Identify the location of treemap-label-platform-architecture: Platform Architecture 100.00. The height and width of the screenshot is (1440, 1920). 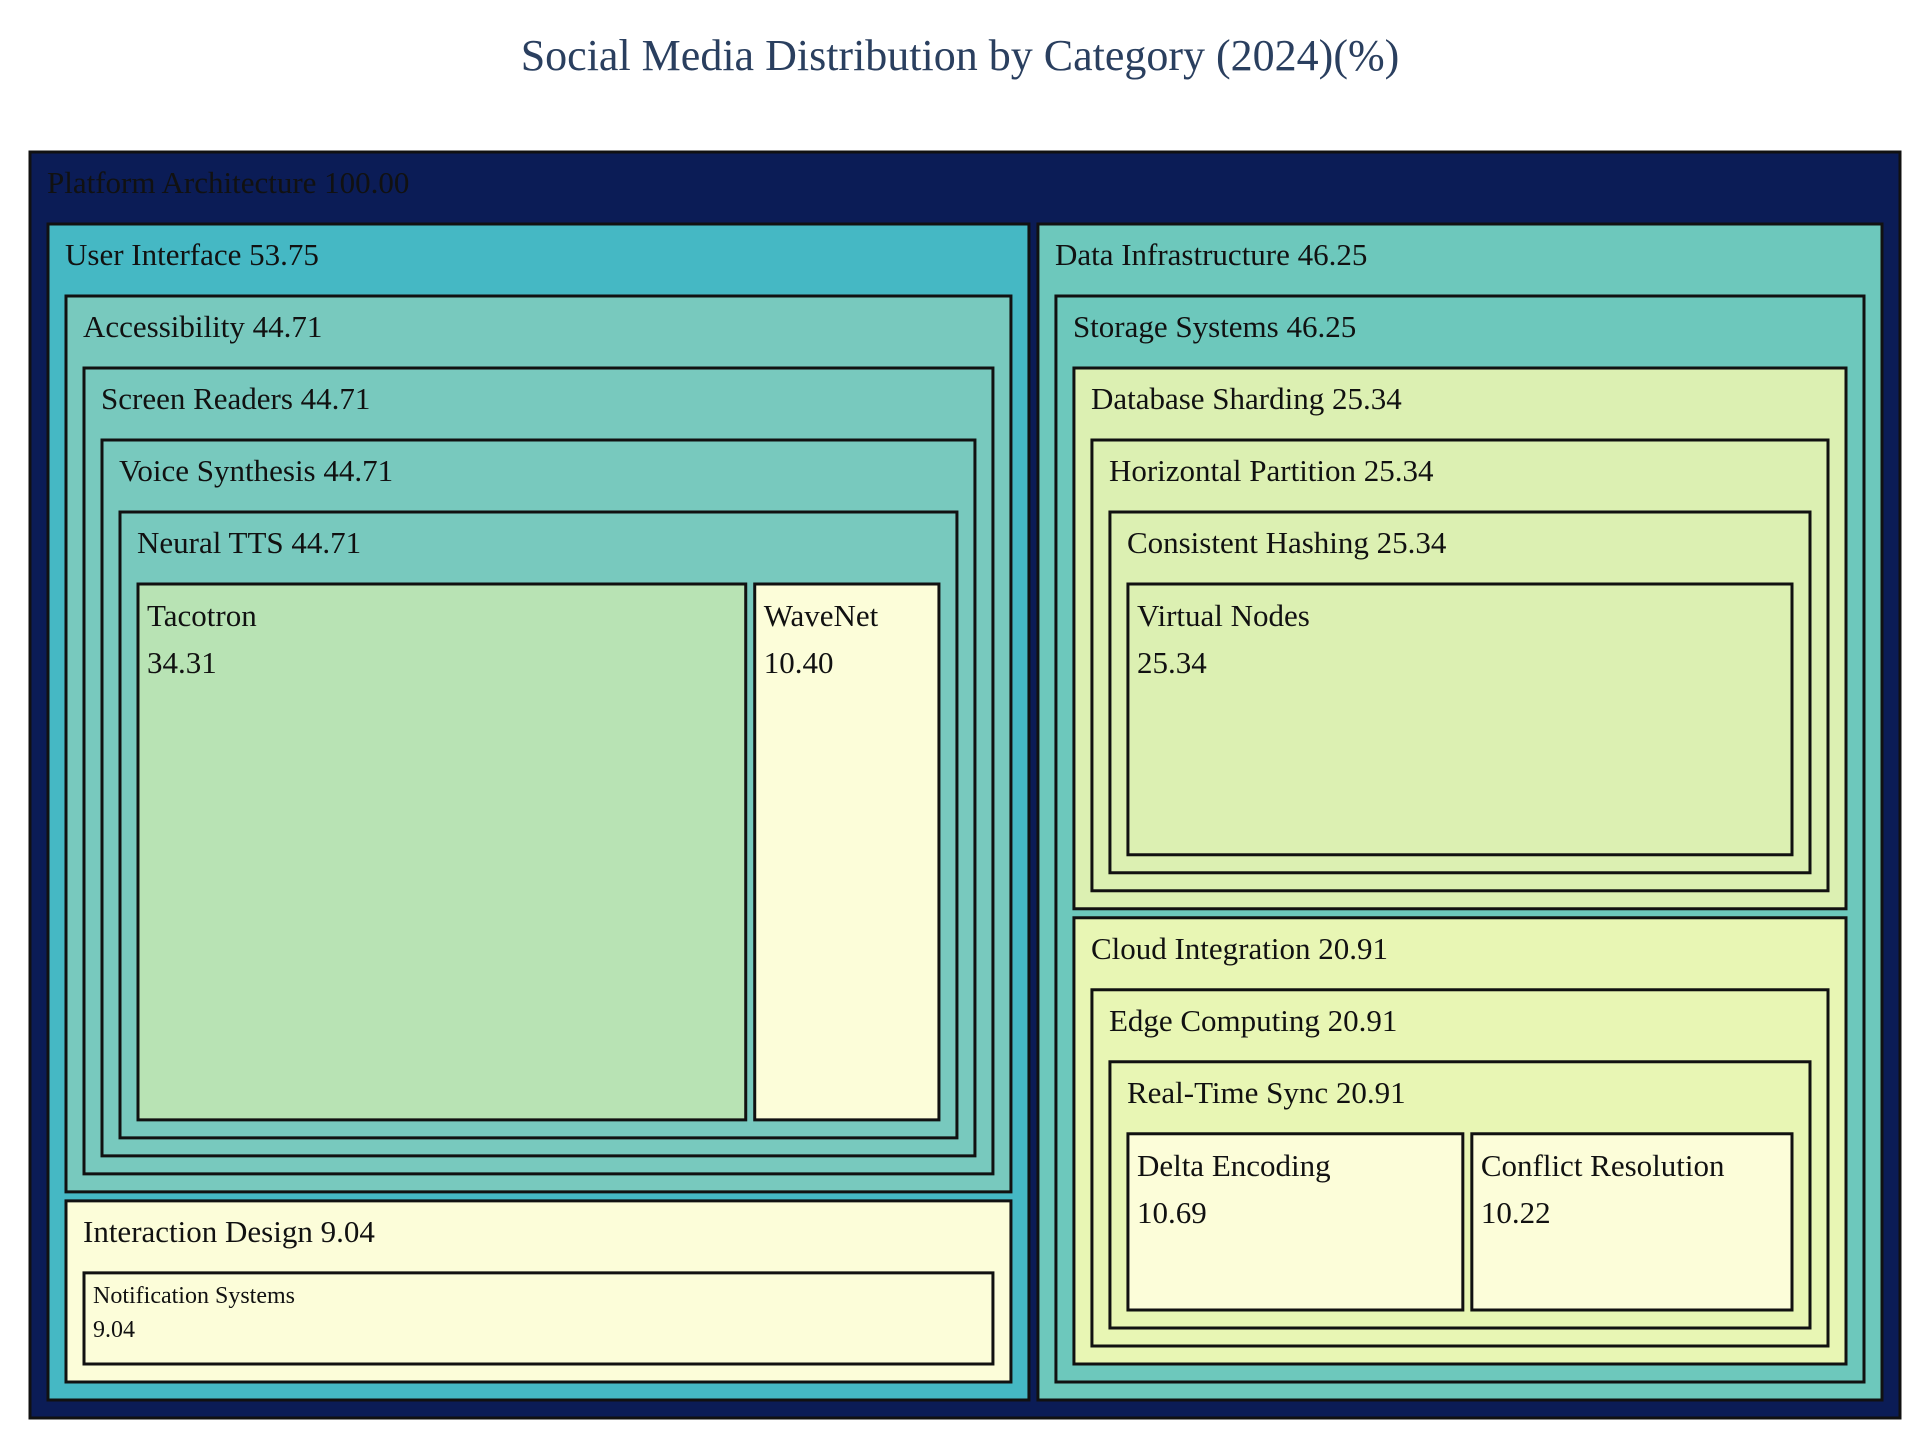
(228, 182).